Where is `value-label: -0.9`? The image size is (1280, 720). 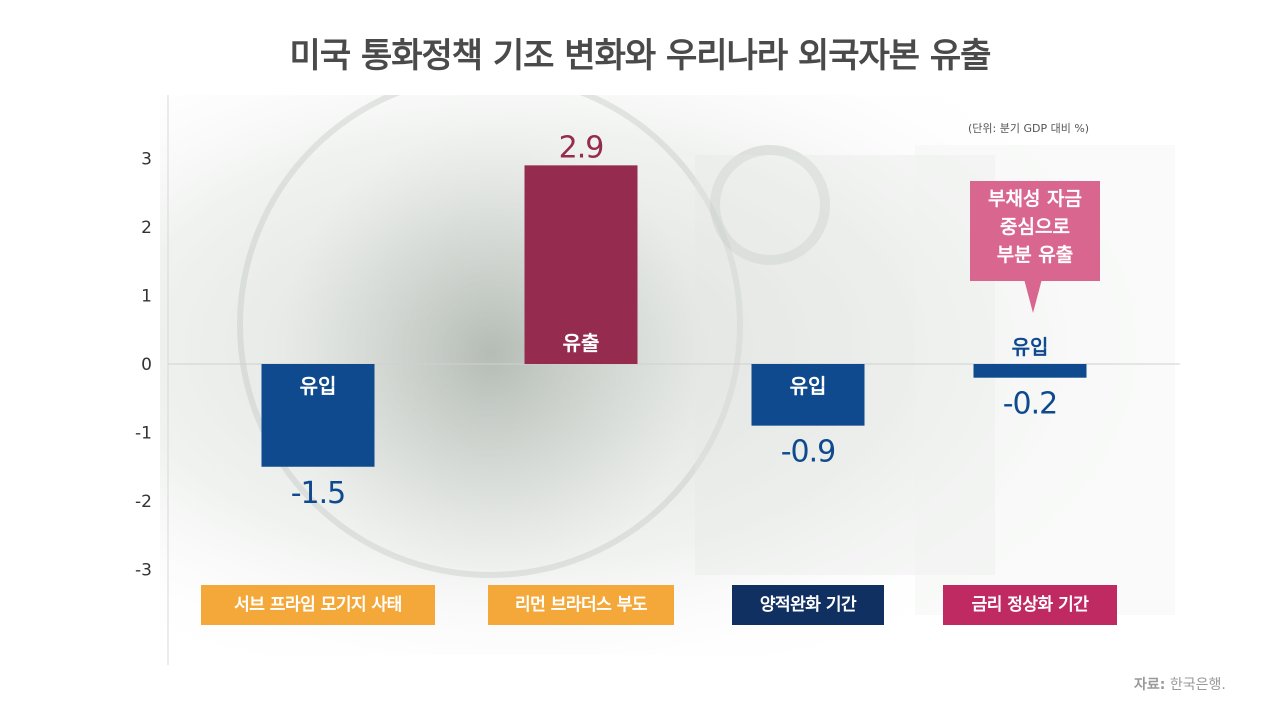
value-label: -0.9 is located at coordinates (808, 452).